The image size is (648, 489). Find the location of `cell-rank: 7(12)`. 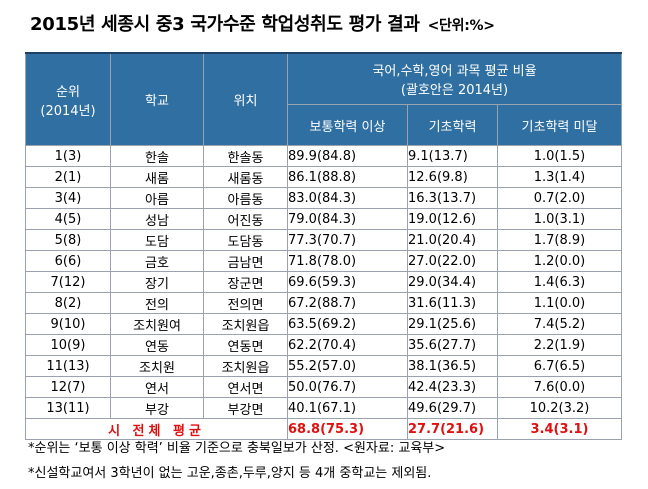

cell-rank: 7(12) is located at coordinates (68, 282).